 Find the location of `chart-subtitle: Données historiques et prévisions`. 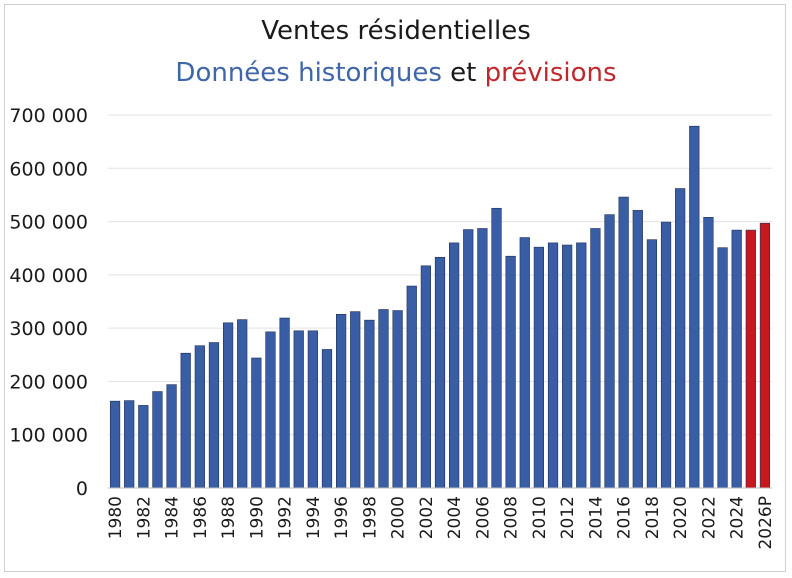

chart-subtitle: Données historiques et prévisions is located at coordinates (396, 73).